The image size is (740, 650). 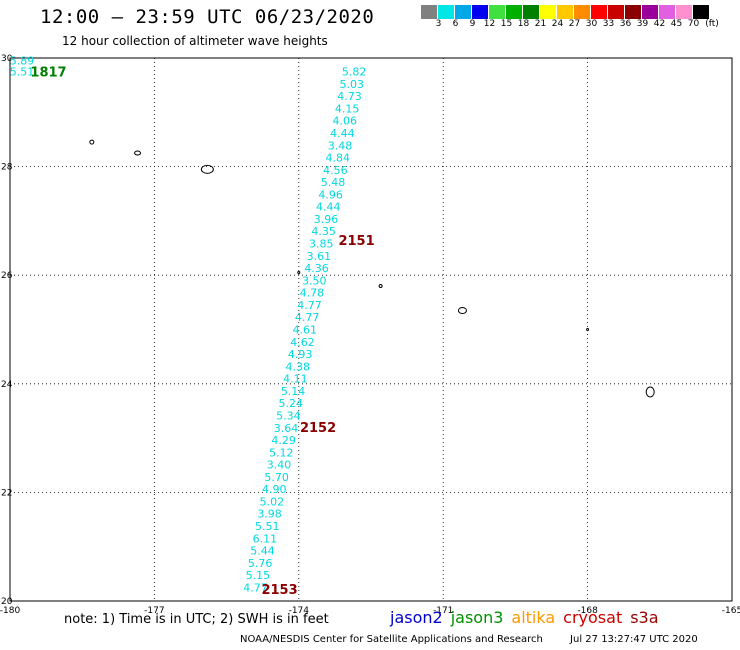 I want to click on legend-label: 21, so click(x=540, y=24).